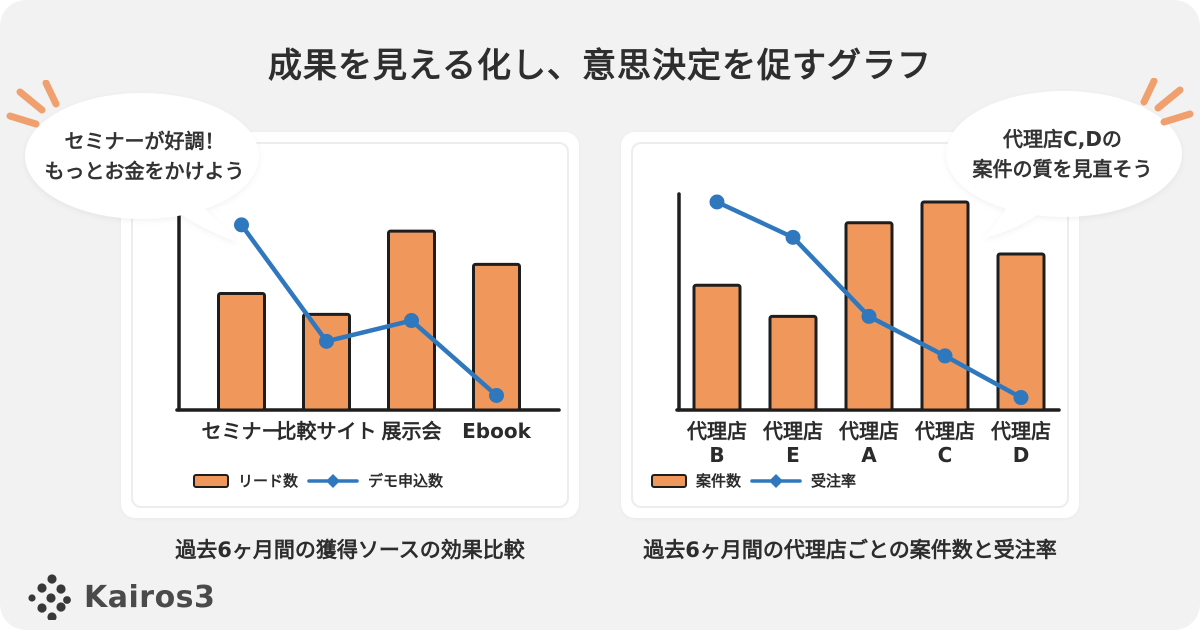 Image resolution: width=1200 pixels, height=630 pixels. I want to click on x-label-4: 代理店 D, so click(1020, 443).